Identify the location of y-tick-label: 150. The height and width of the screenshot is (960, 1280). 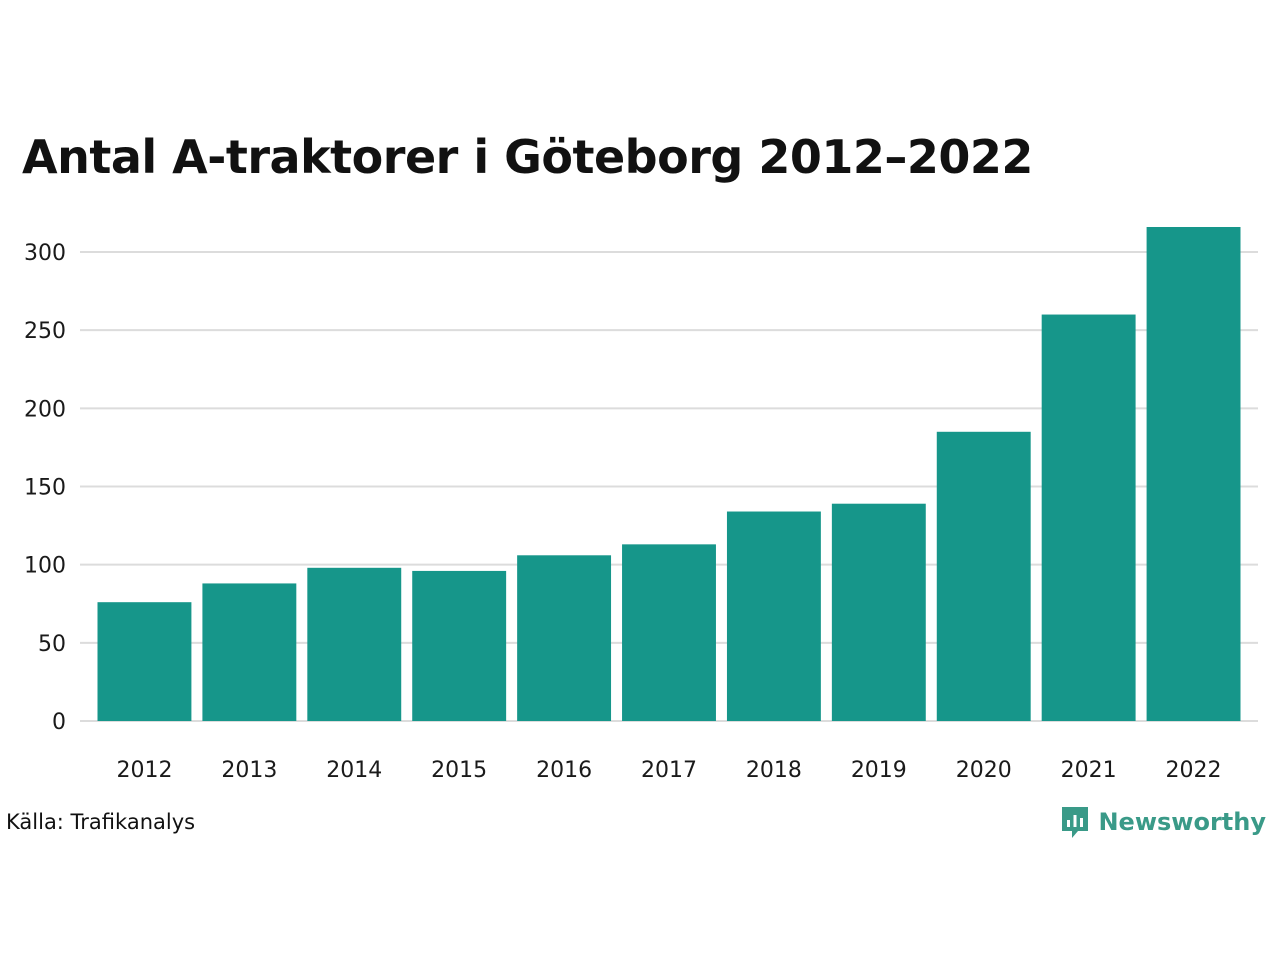
(45, 488).